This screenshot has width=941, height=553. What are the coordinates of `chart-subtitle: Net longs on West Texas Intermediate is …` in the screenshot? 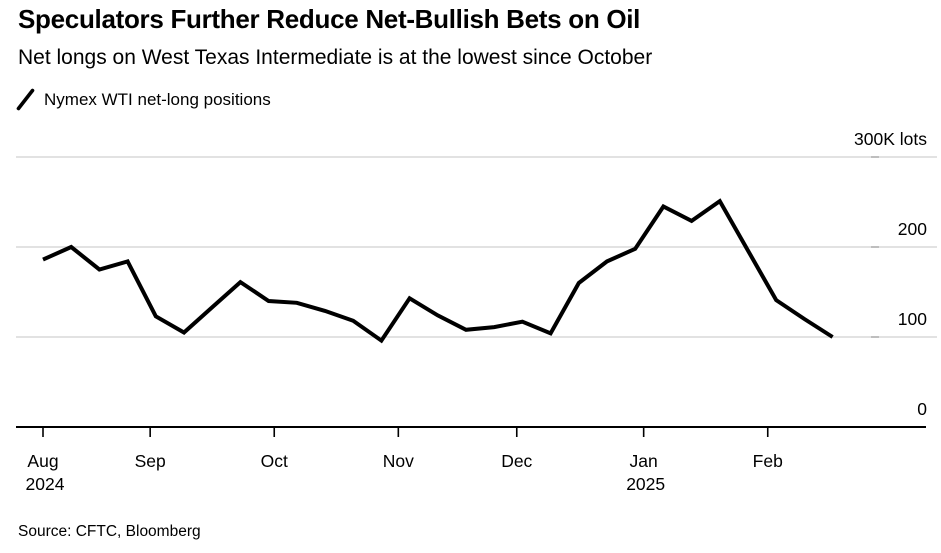 It's located at (335, 57).